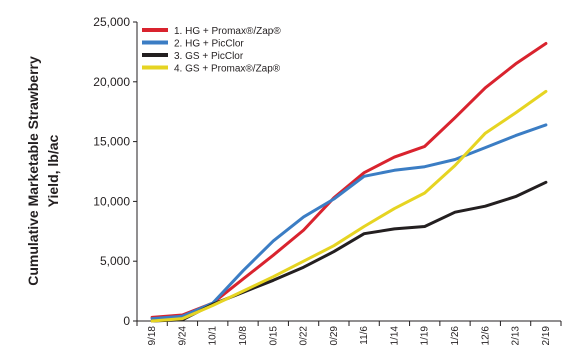  What do you see at coordinates (455, 336) in the screenshot?
I see `x-tick-label: 1/26` at bounding box center [455, 336].